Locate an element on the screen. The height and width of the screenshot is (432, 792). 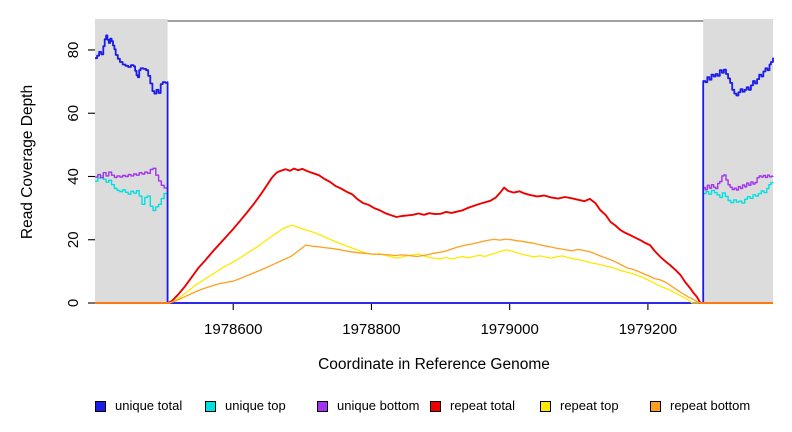
x-axis-title: Coordinate in Reference Genome is located at coordinates (434, 364).